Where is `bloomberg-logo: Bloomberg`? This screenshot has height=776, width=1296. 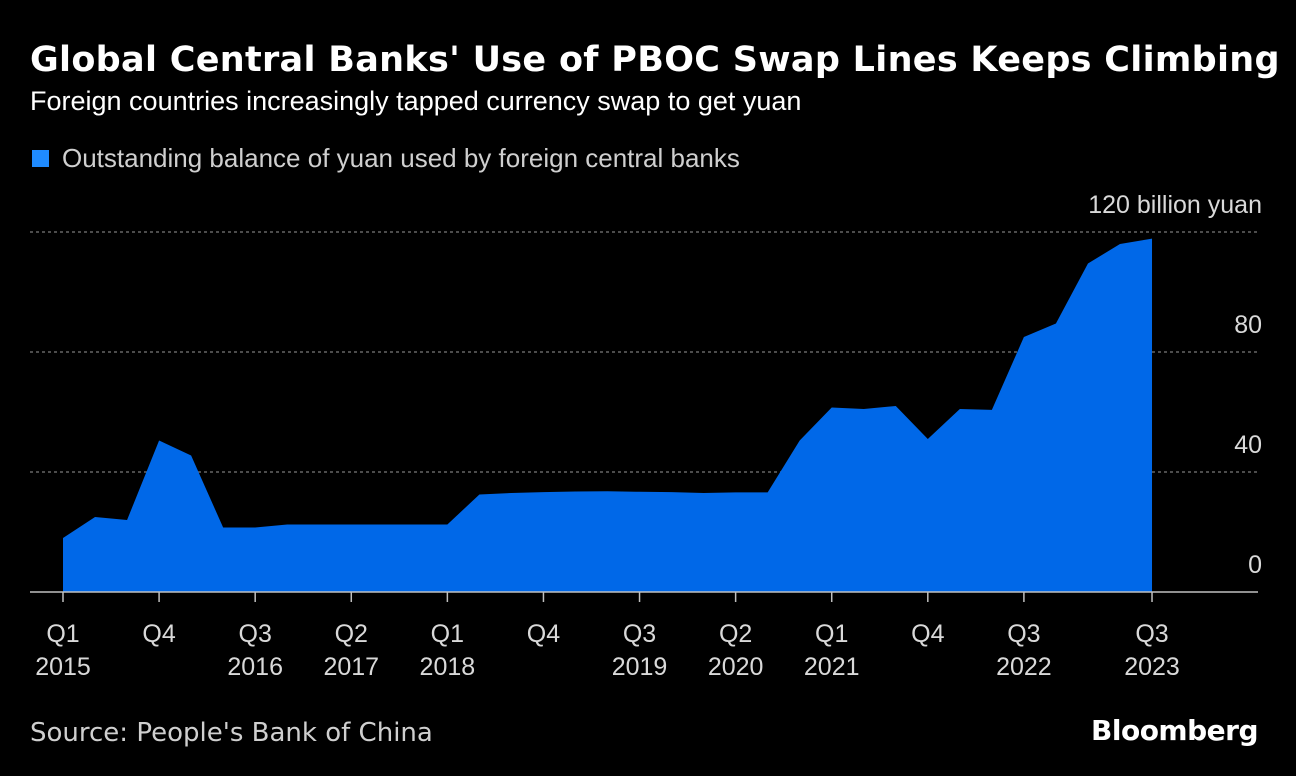 bloomberg-logo: Bloomberg is located at coordinates (1174, 730).